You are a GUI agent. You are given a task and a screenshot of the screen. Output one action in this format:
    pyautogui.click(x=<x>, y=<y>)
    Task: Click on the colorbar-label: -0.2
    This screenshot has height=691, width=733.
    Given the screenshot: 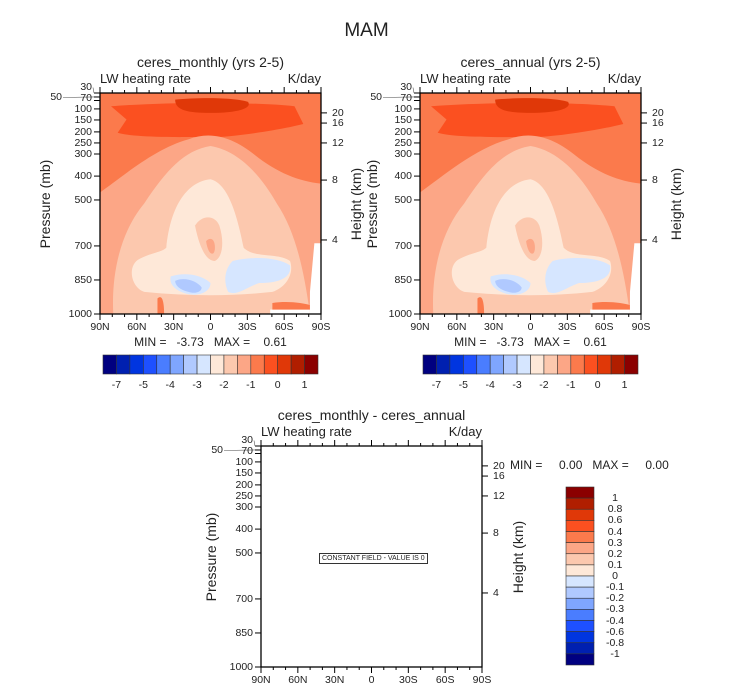 What is the action you would take?
    pyautogui.click(x=615, y=598)
    